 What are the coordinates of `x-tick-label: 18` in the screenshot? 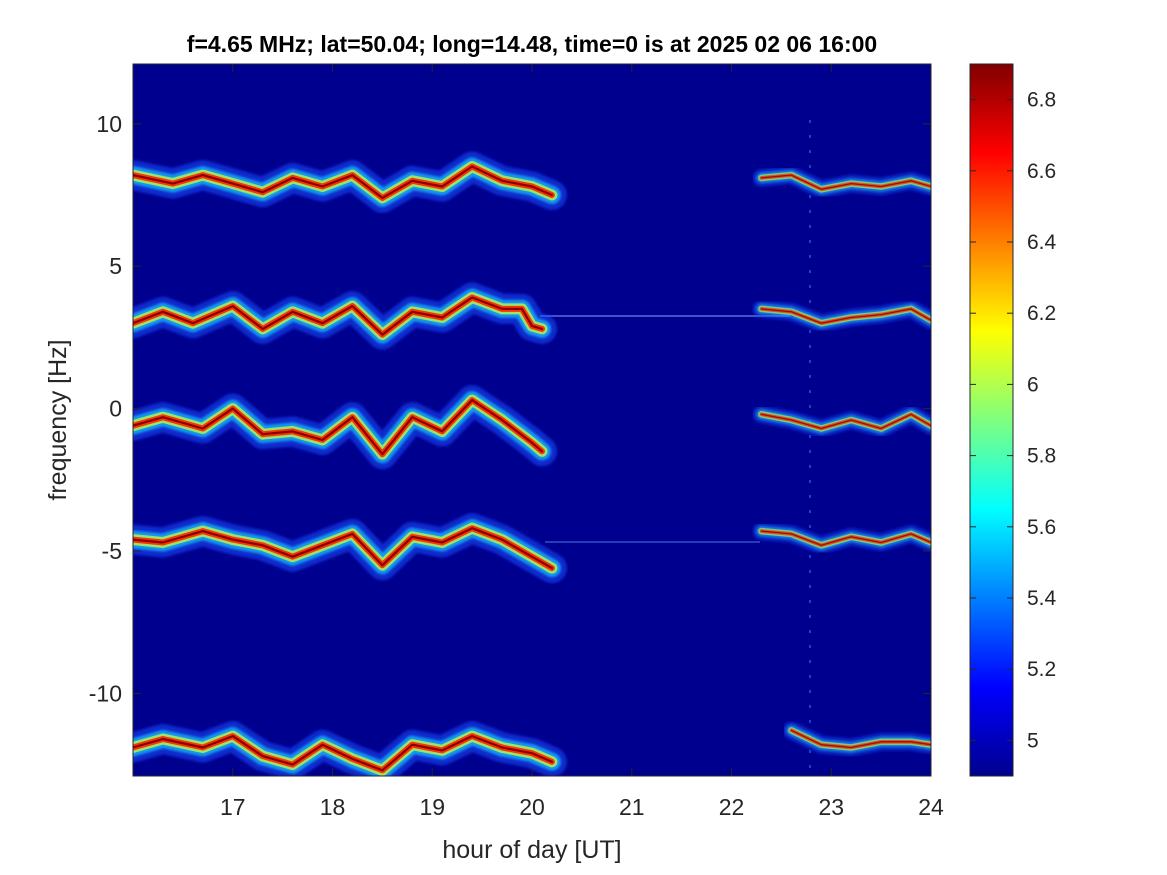 It's located at (333, 807).